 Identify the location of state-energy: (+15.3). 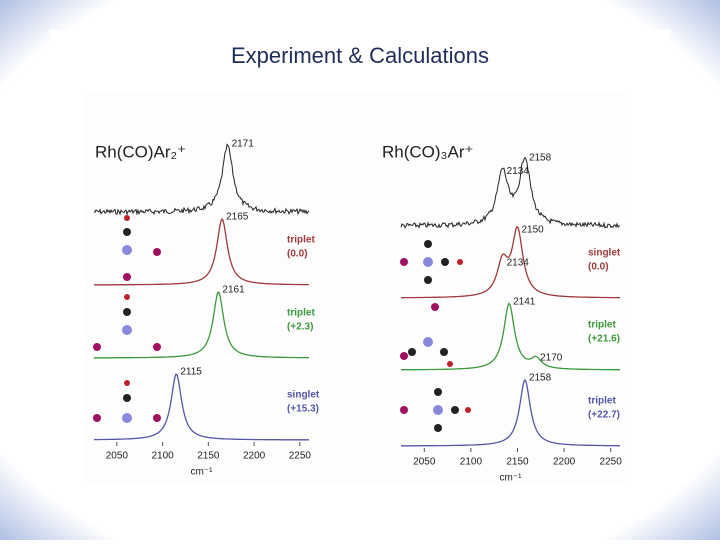
(303, 409).